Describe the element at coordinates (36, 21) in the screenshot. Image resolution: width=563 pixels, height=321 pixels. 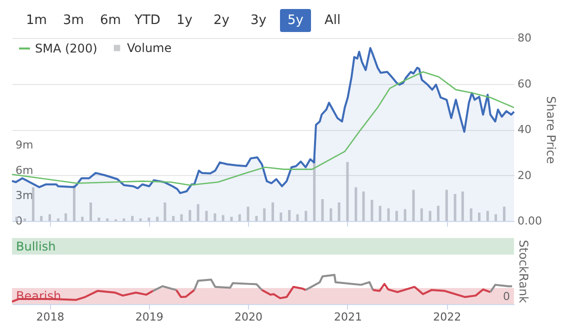
I see `text: 1m` at that location.